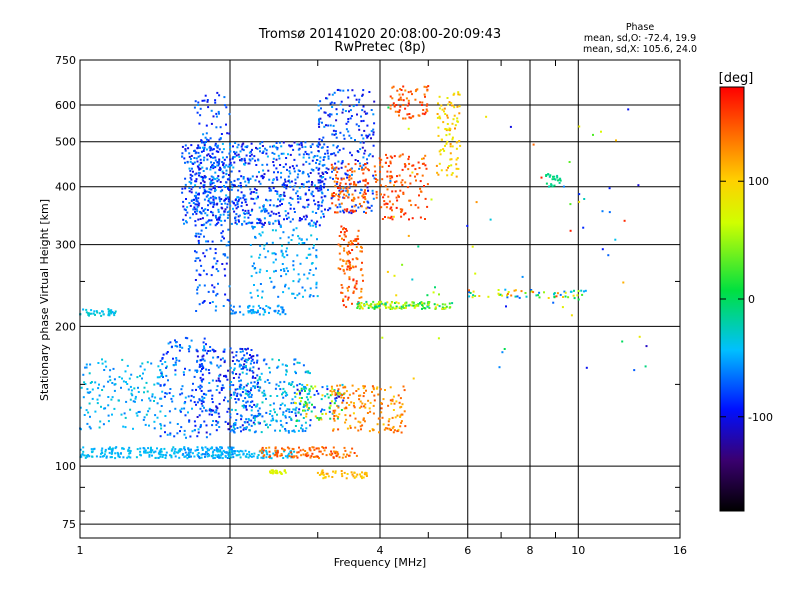 This screenshot has width=800, height=600. What do you see at coordinates (65, 187) in the screenshot?
I see `y-tick-label: 400` at bounding box center [65, 187].